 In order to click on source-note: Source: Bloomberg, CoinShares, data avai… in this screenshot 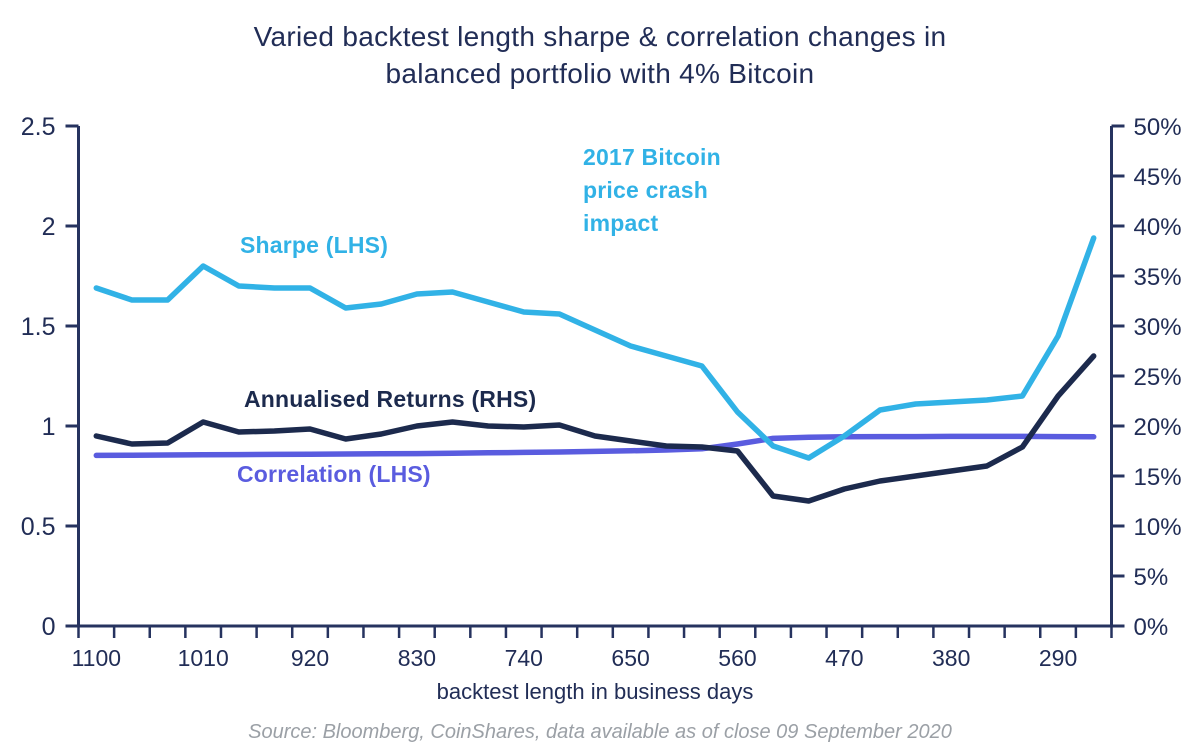, I will do `click(600, 732)`.